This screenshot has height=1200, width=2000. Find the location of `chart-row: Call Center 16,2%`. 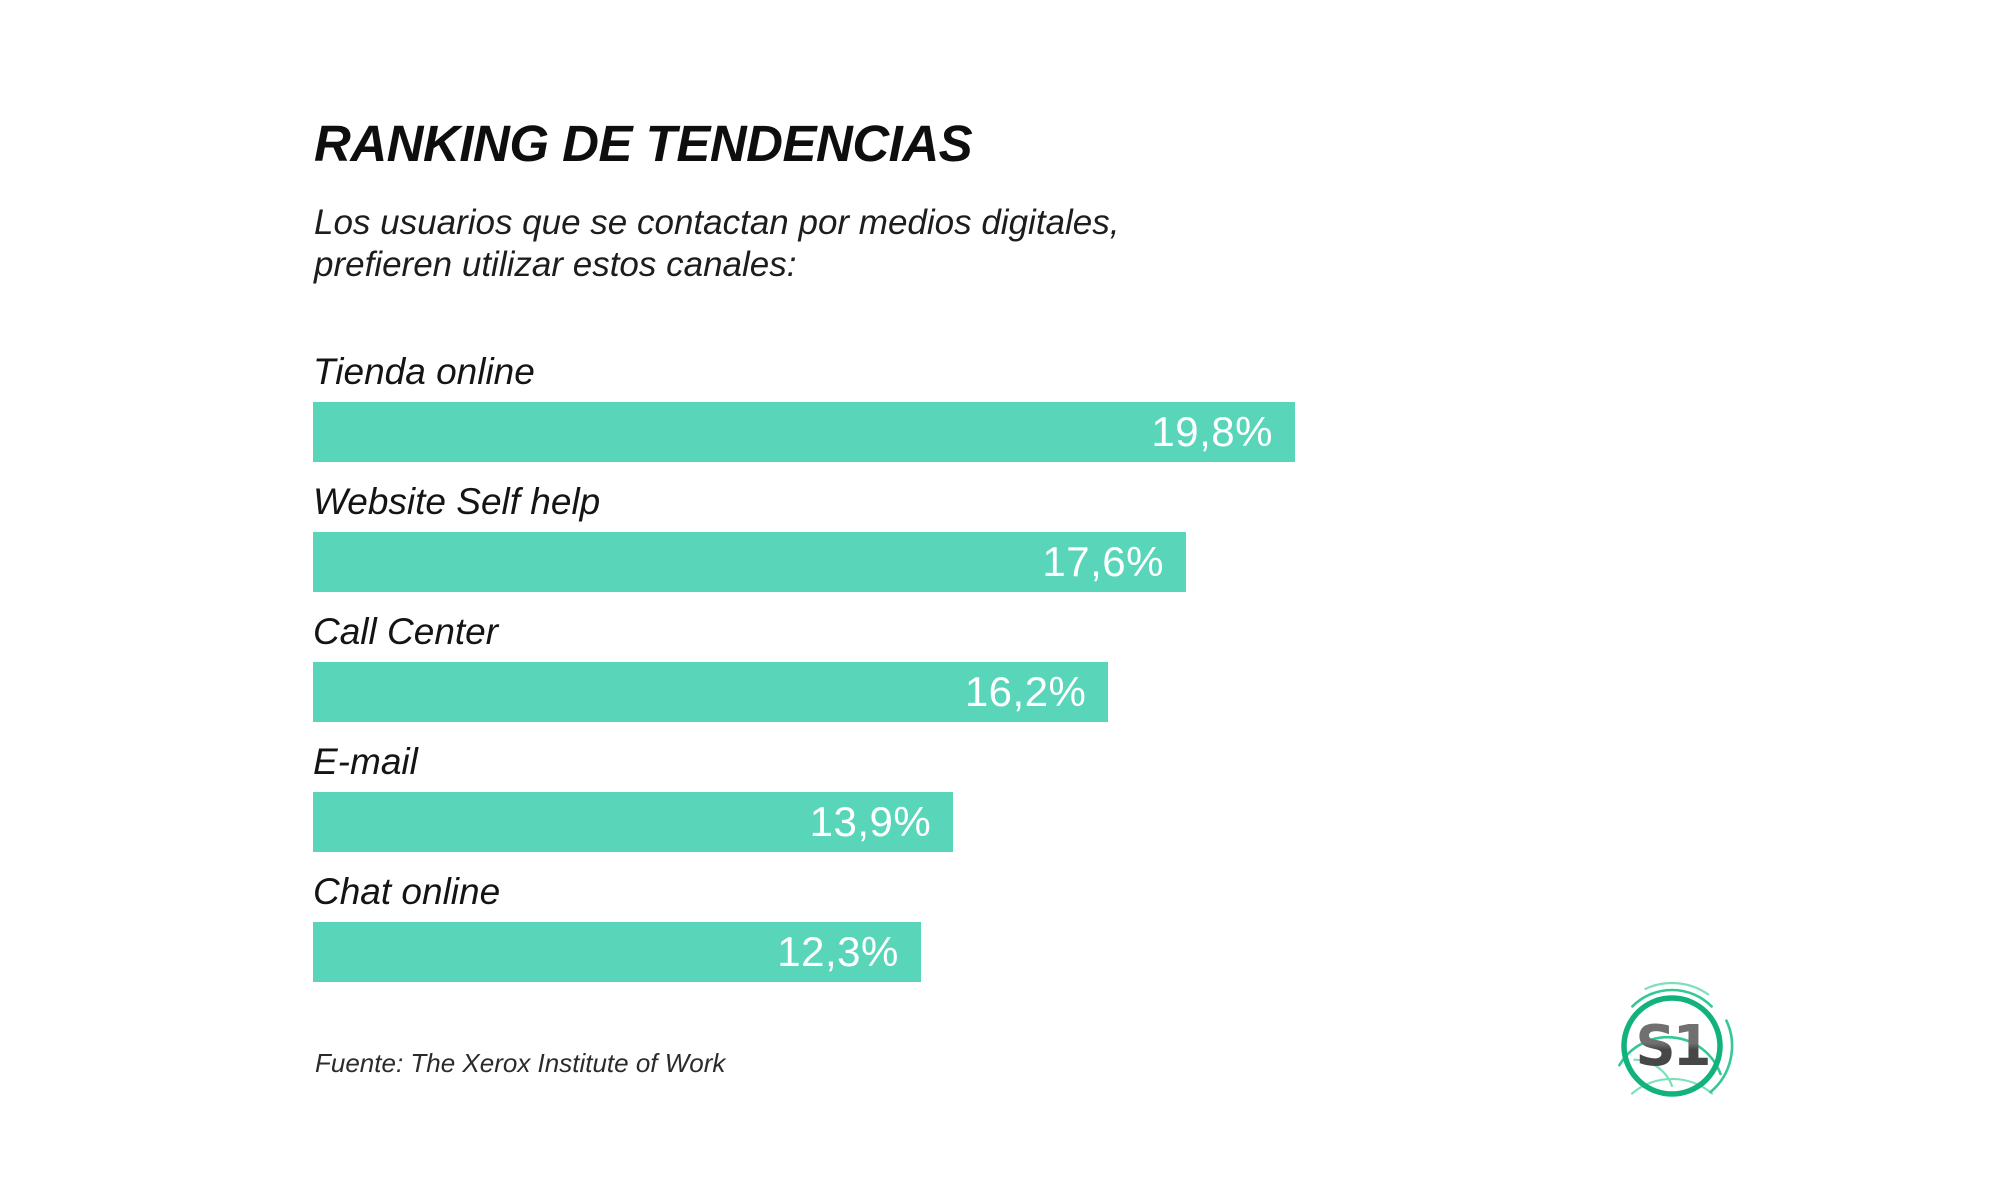

chart-row: Call Center 16,2% is located at coordinates (804, 658).